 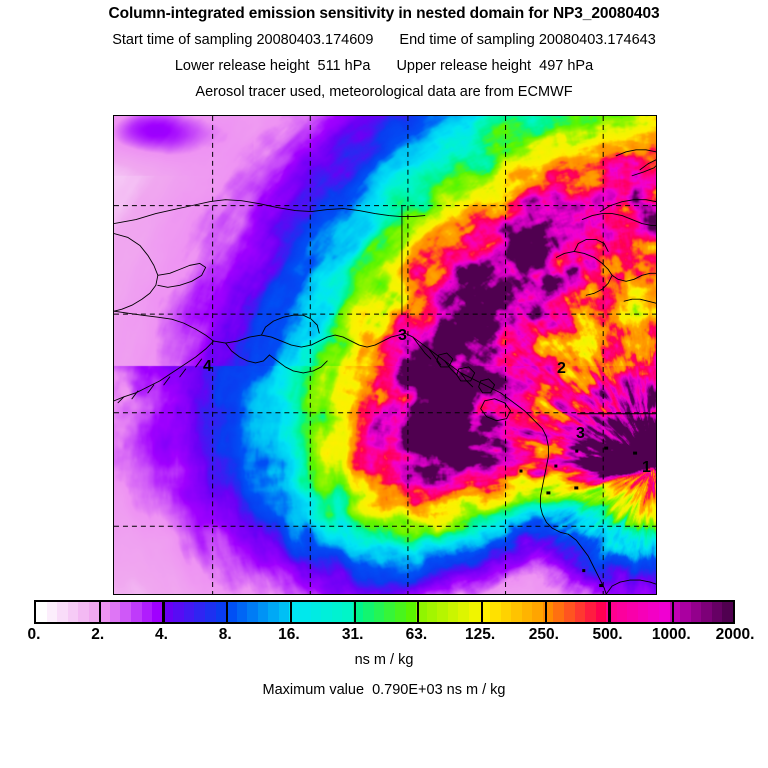 I want to click on colorbar-tick: 63., so click(x=416, y=634).